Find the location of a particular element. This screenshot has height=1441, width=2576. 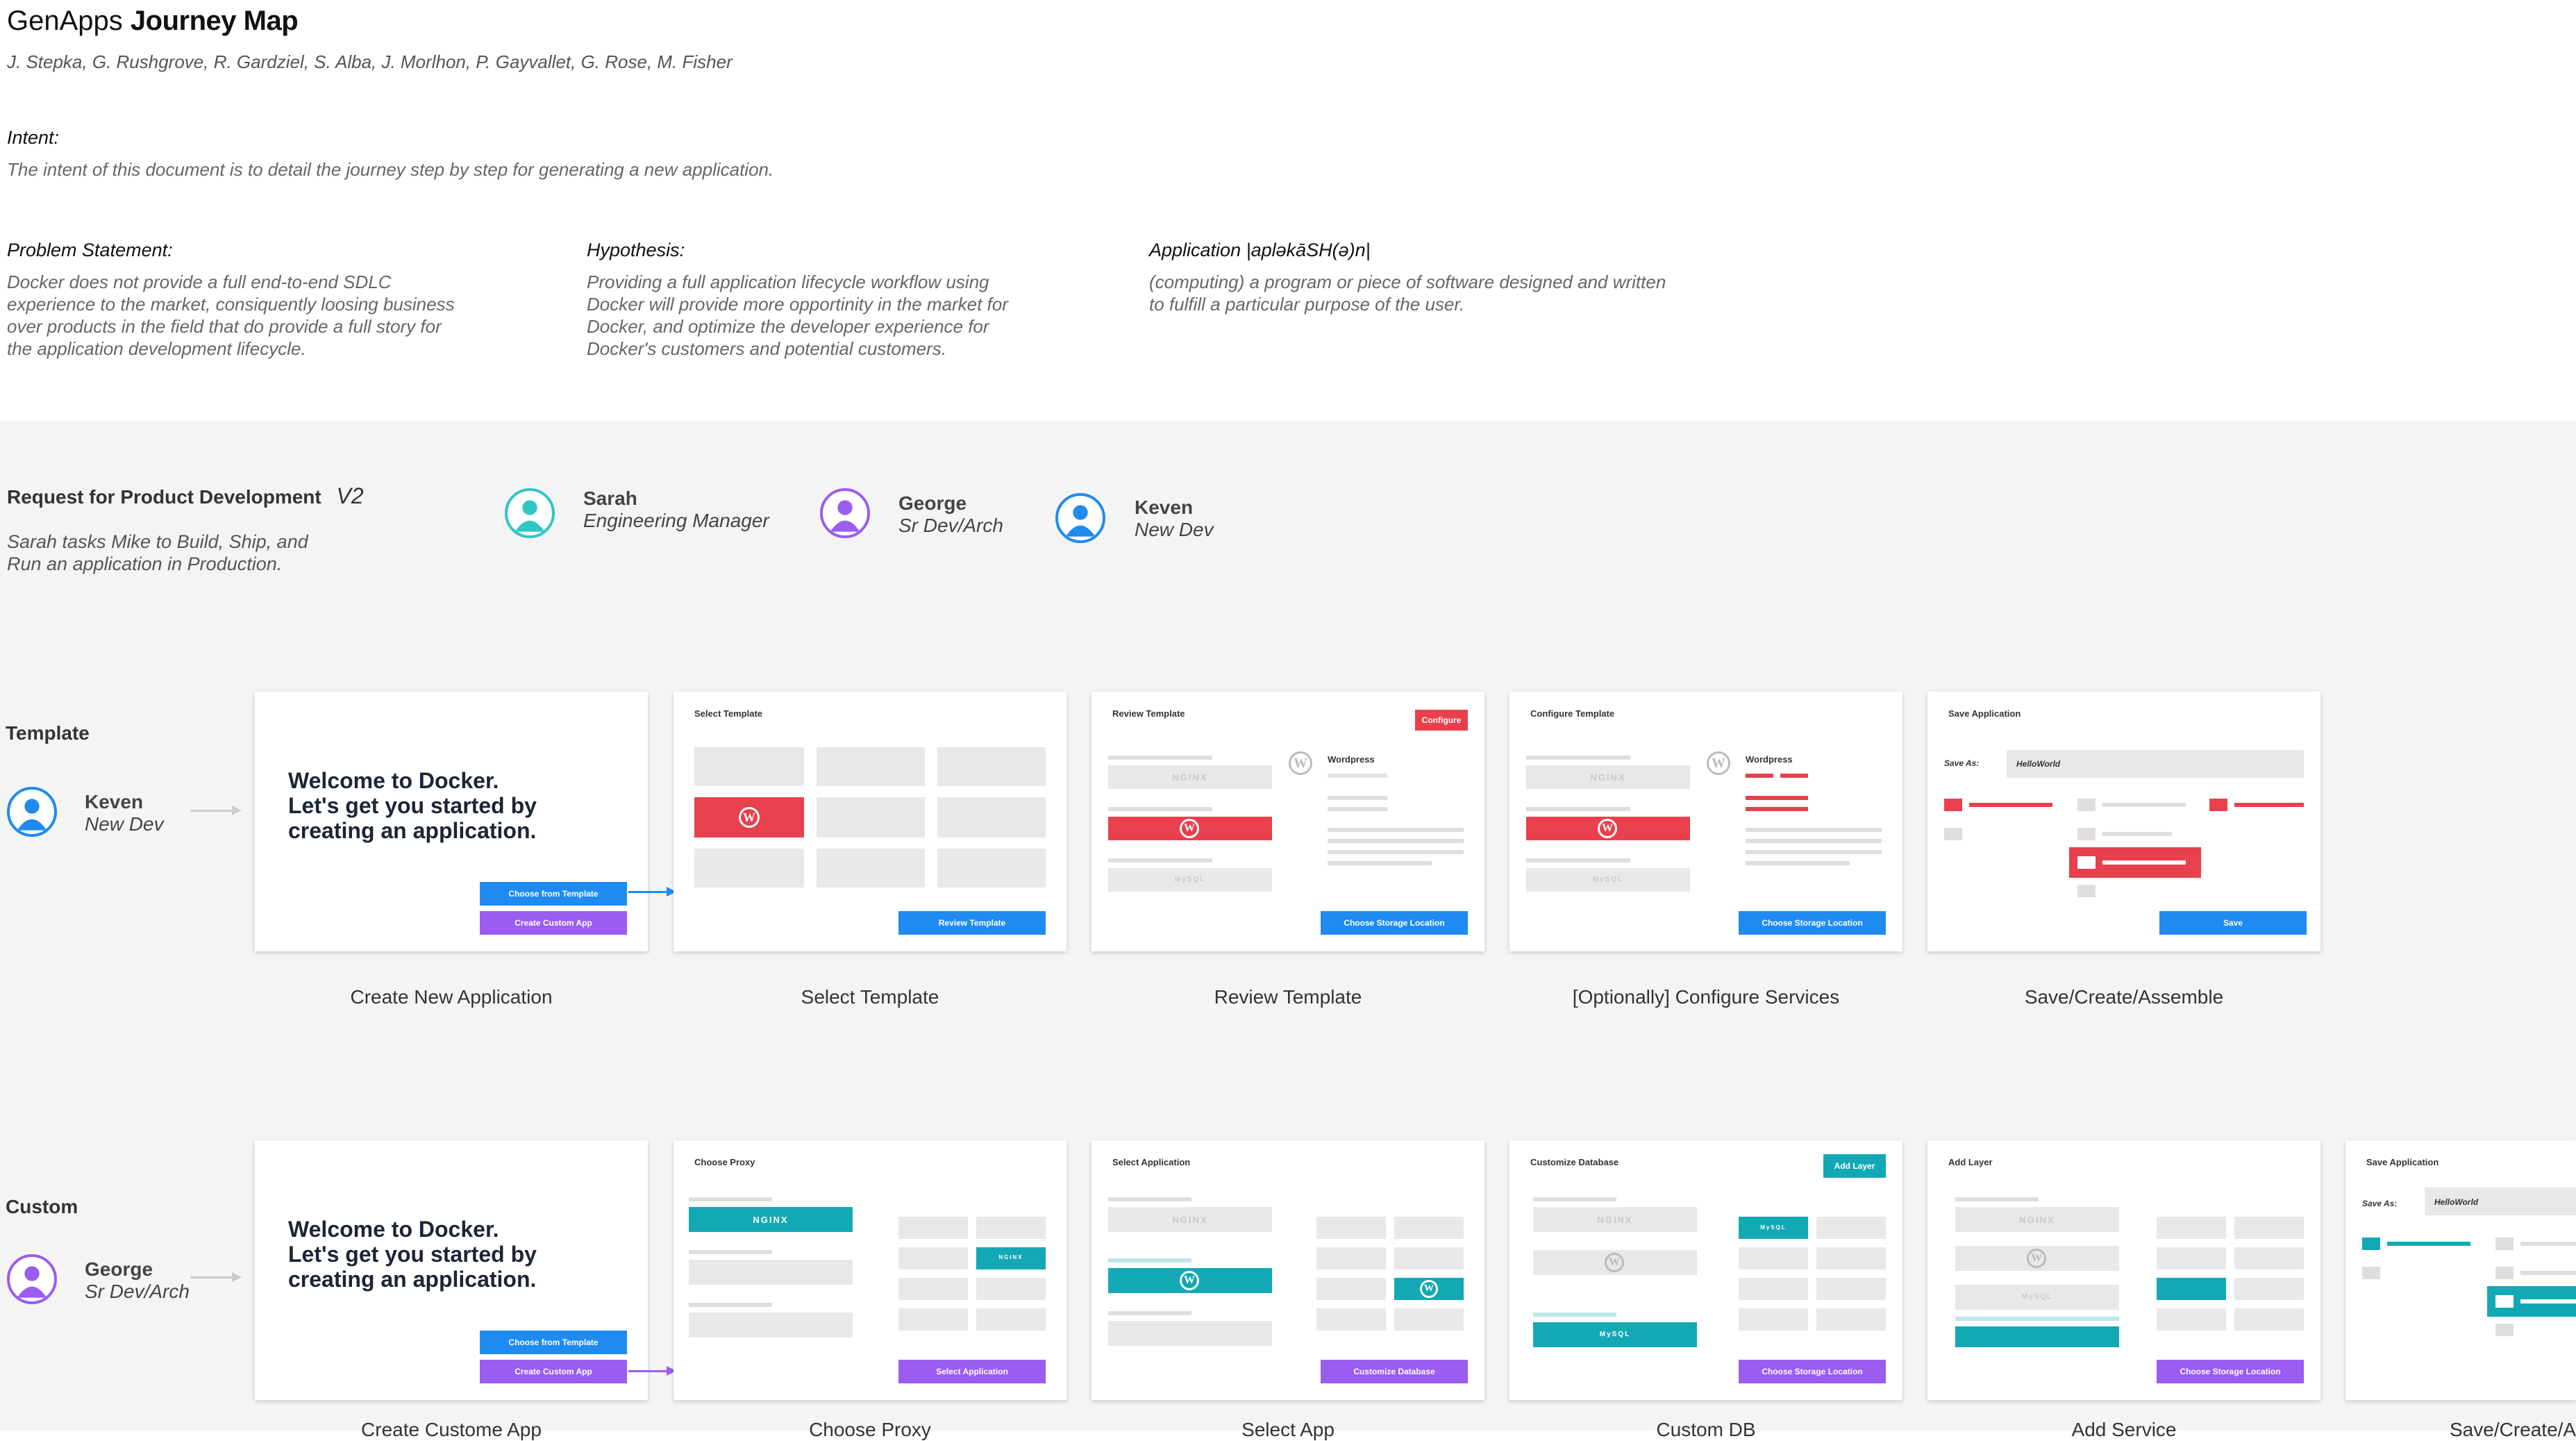

caption-select-app: Select App is located at coordinates (1288, 1429).